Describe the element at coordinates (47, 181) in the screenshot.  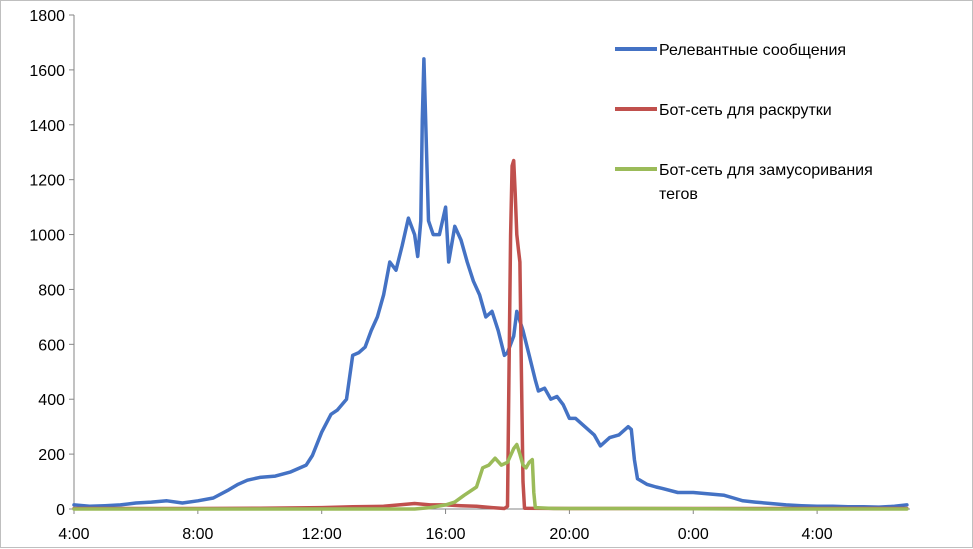
I see `y-tick-label: 1200` at that location.